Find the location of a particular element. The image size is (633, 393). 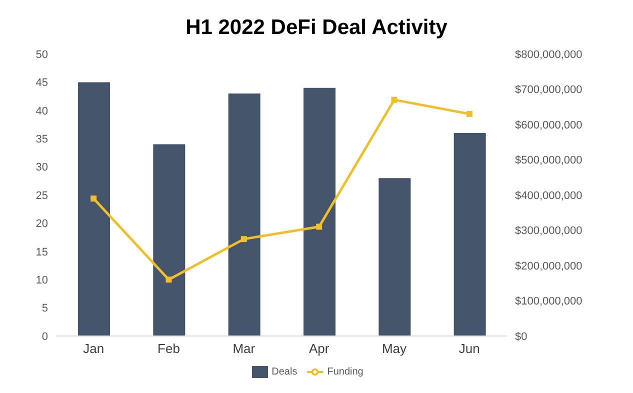

x-tick-label: Jan is located at coordinates (93, 348).